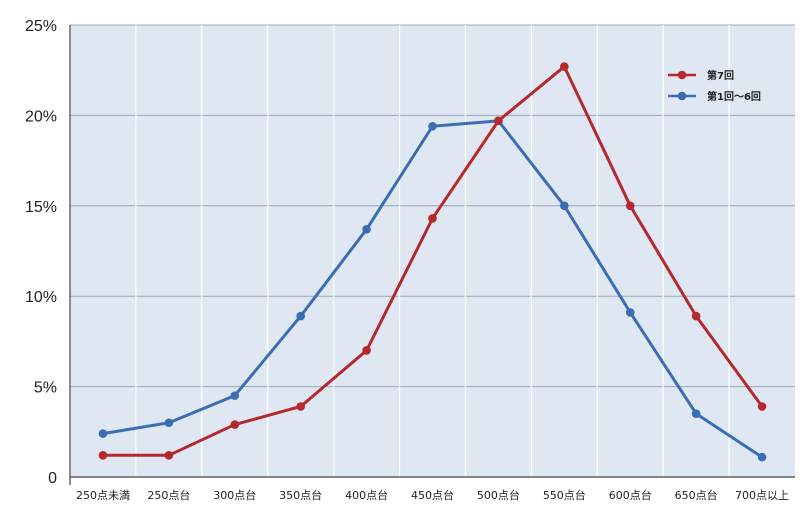 The image size is (810, 510). Describe the element at coordinates (498, 495) in the screenshot. I see `x-tick-label: 500点台` at that location.